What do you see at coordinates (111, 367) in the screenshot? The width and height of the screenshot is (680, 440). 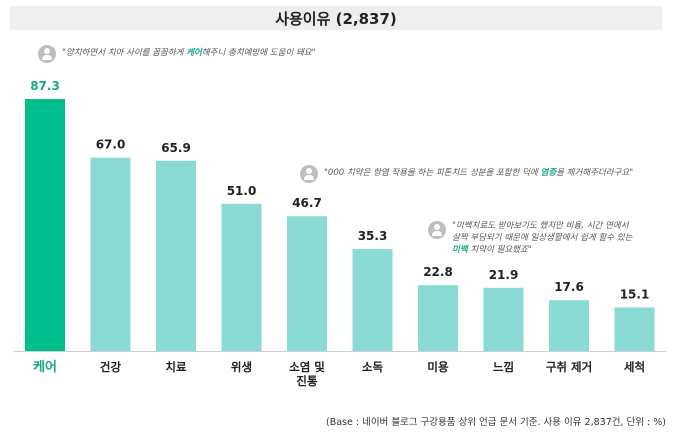 I see `category-label-1: 건강` at bounding box center [111, 367].